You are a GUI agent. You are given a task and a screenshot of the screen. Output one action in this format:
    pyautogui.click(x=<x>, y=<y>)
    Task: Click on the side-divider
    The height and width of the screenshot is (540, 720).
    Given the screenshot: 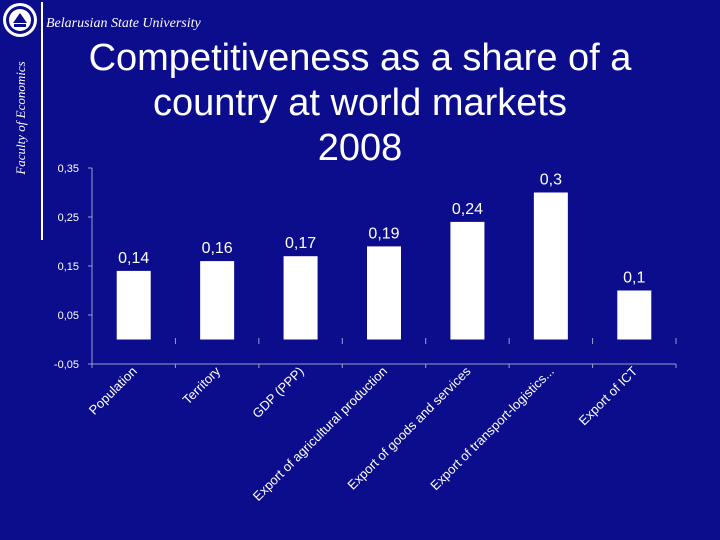 What is the action you would take?
    pyautogui.click(x=42, y=121)
    